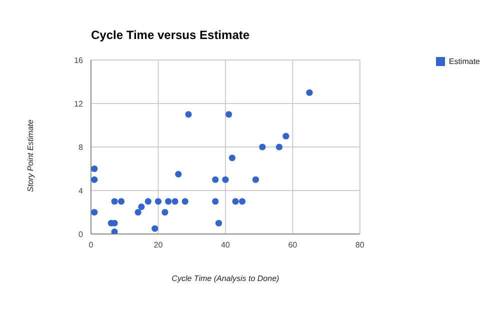 Image resolution: width=492 pixels, height=320 pixels. I want to click on x-tick-label: 60, so click(293, 245).